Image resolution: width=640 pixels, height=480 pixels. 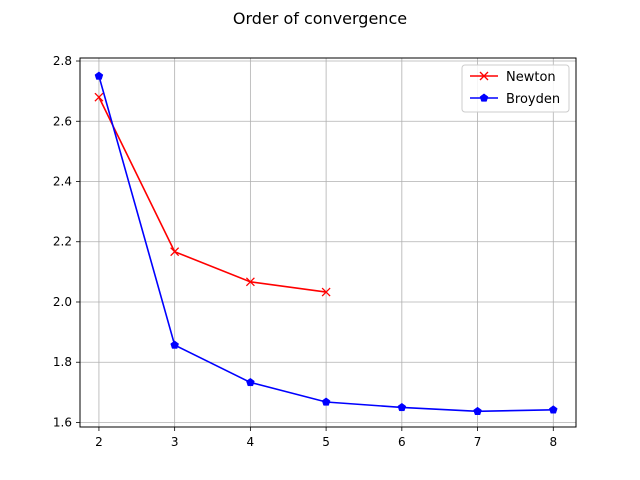 What do you see at coordinates (402, 442) in the screenshot?
I see `x-tick-label: 6` at bounding box center [402, 442].